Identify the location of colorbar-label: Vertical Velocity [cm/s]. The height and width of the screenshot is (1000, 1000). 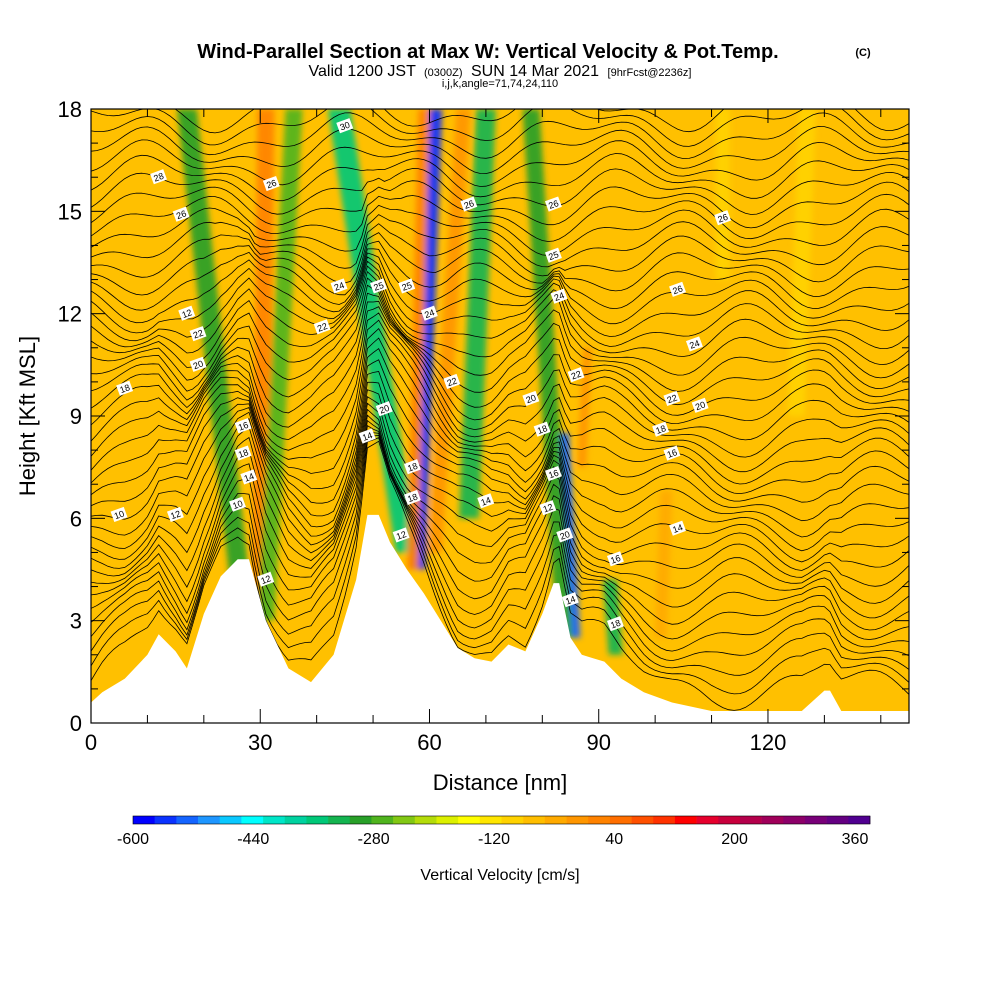
(499, 875).